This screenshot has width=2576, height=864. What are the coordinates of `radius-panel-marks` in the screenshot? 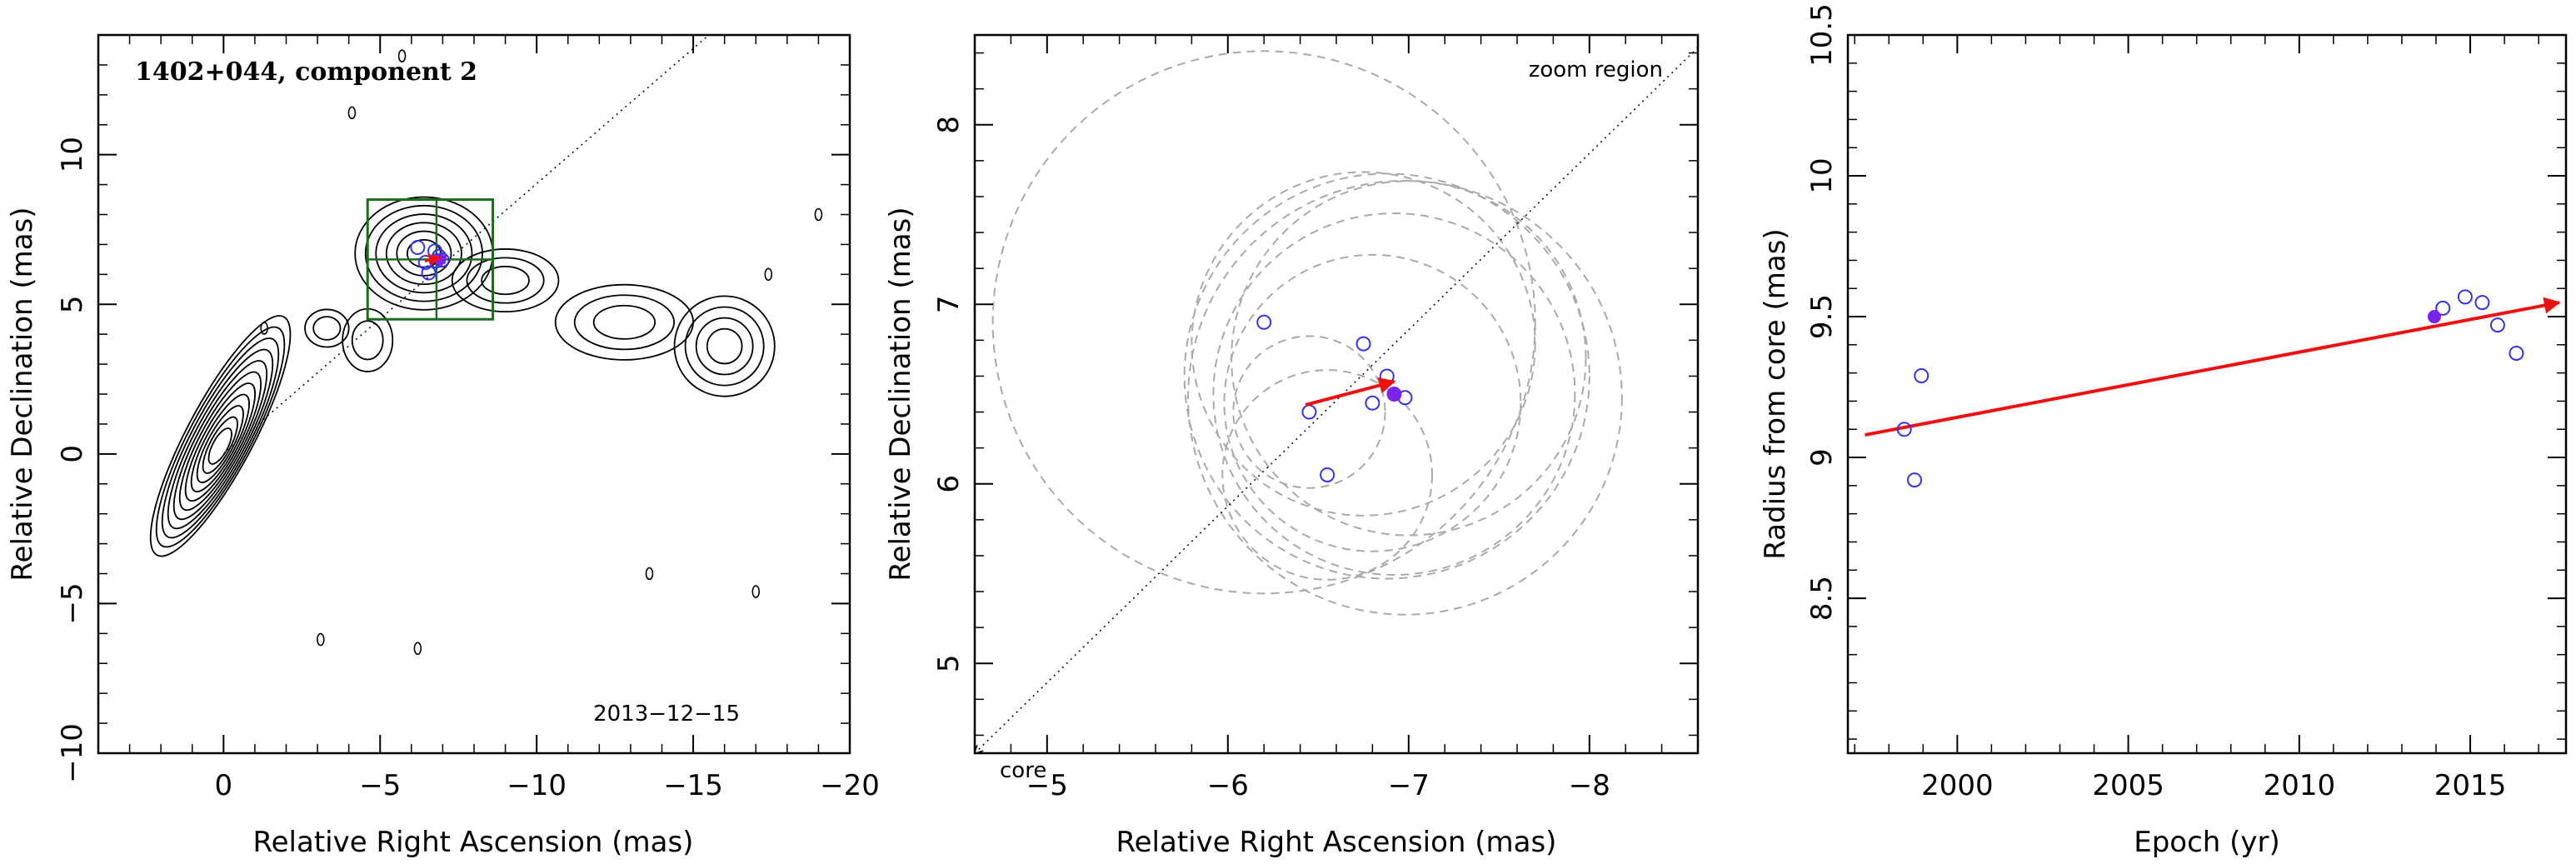 It's located at (2213, 388).